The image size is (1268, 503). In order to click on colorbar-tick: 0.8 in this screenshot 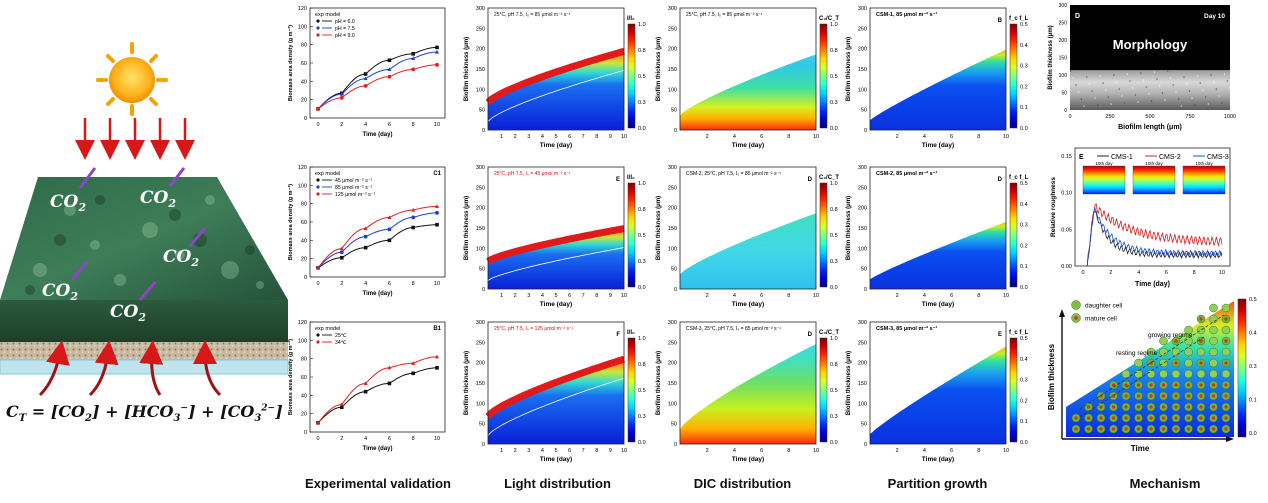, I will do `click(642, 51)`.